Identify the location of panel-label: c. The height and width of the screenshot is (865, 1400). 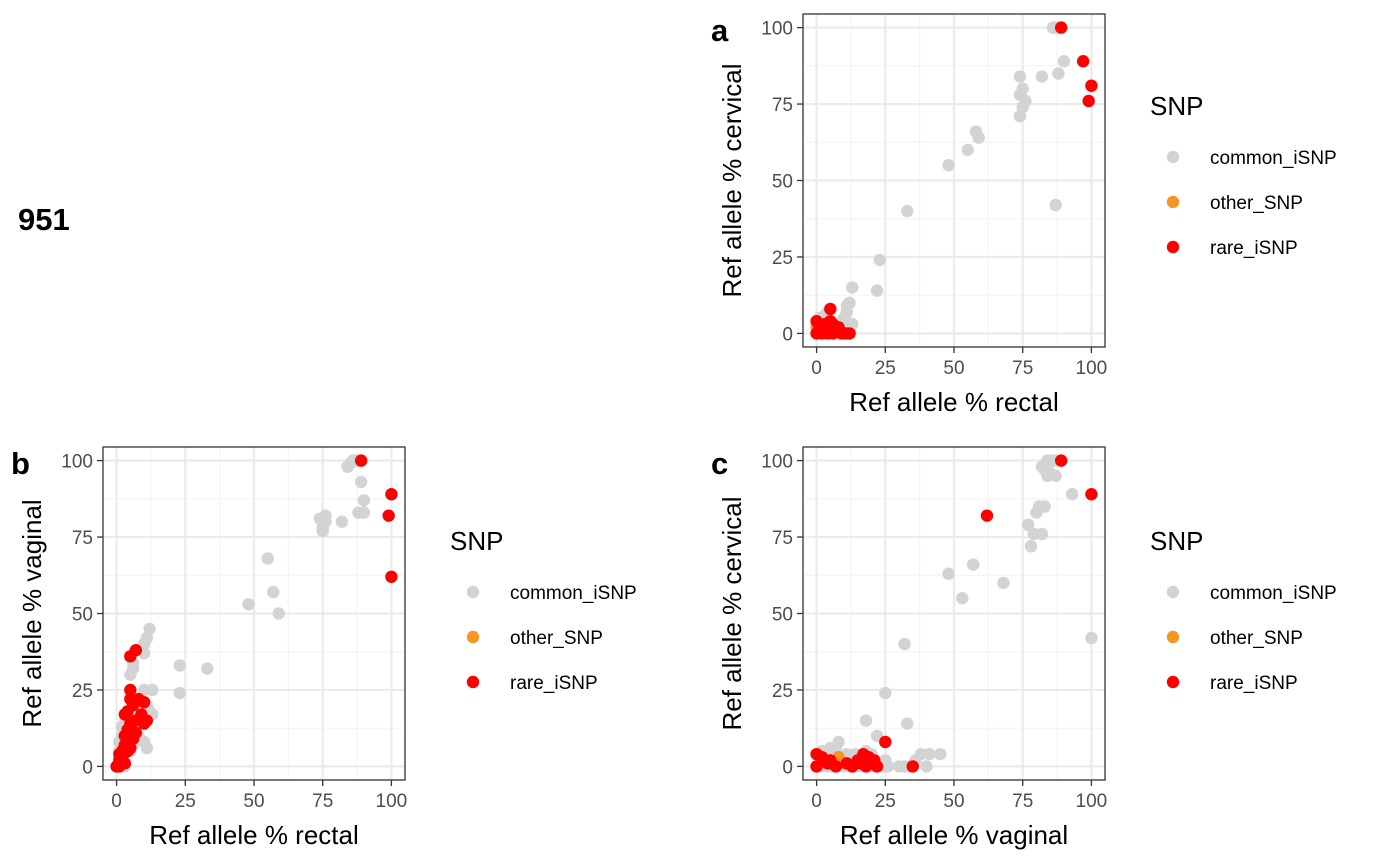
(719, 463).